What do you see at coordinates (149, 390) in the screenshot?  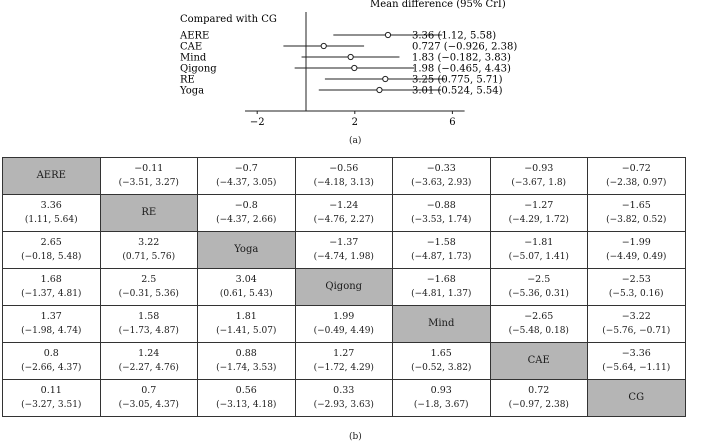 I see `mean-difference: 0.7` at bounding box center [149, 390].